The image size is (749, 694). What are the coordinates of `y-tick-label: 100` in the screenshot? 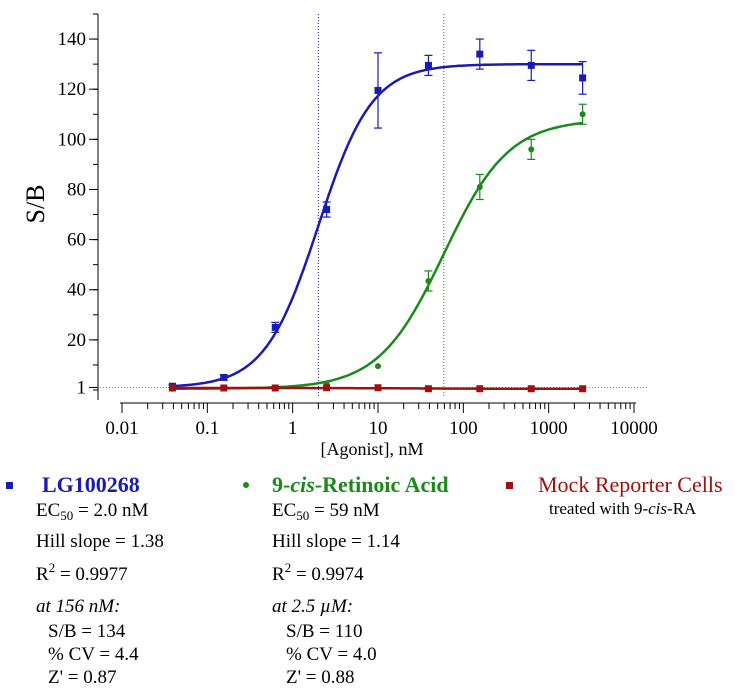 It's located at (72, 139).